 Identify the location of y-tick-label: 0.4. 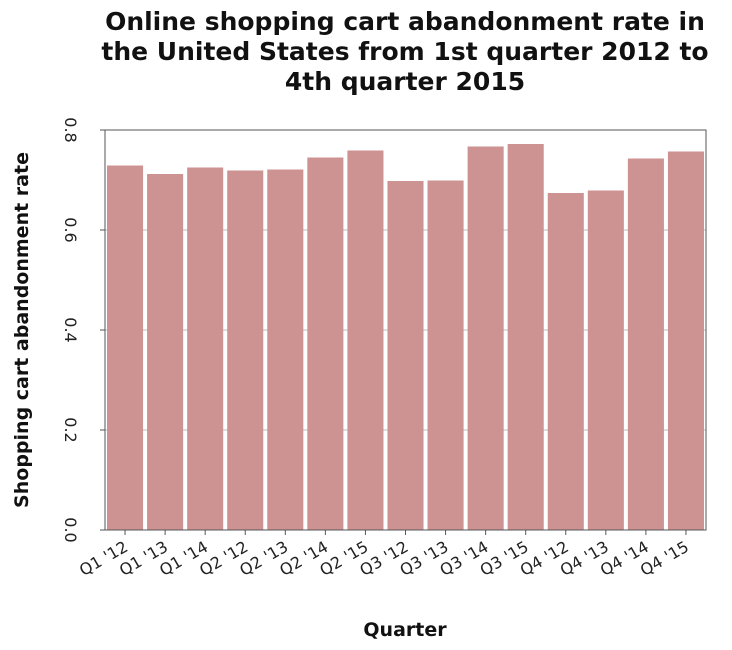
(70, 329).